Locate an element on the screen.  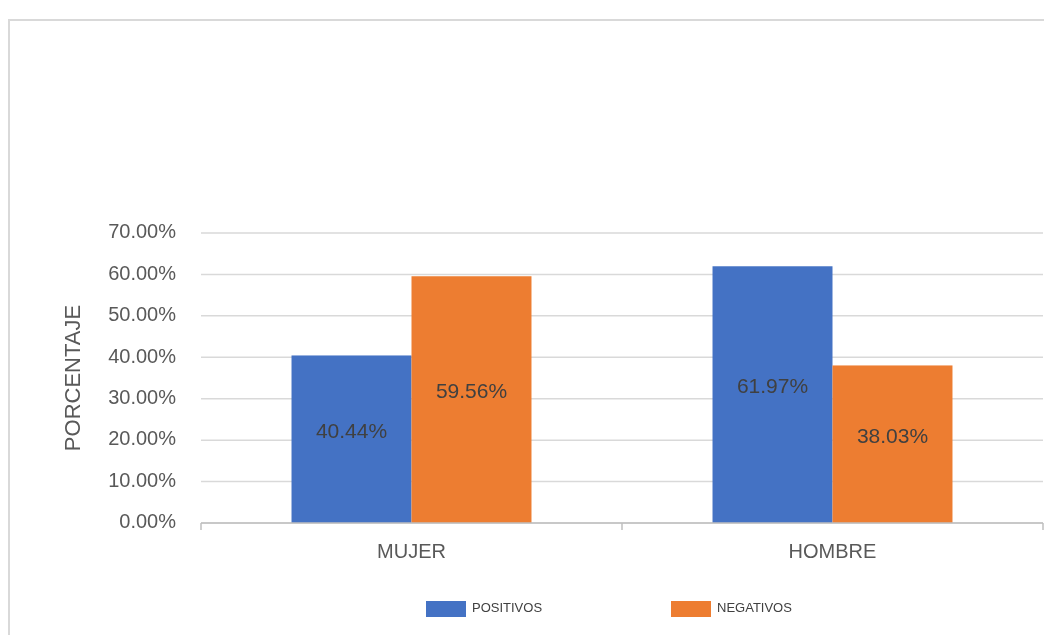
y-tick-label: 50.00% is located at coordinates (142, 314).